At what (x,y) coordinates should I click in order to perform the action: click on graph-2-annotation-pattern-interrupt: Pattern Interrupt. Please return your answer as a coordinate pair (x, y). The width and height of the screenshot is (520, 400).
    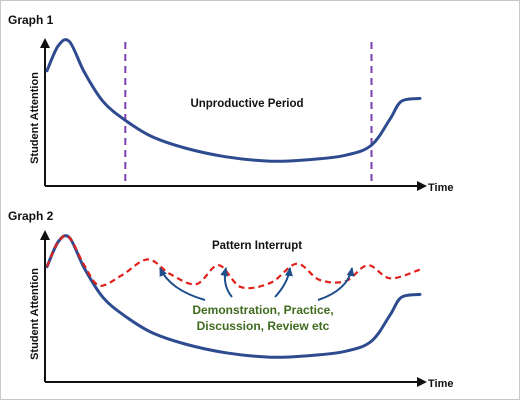
    Looking at the image, I should click on (257, 246).